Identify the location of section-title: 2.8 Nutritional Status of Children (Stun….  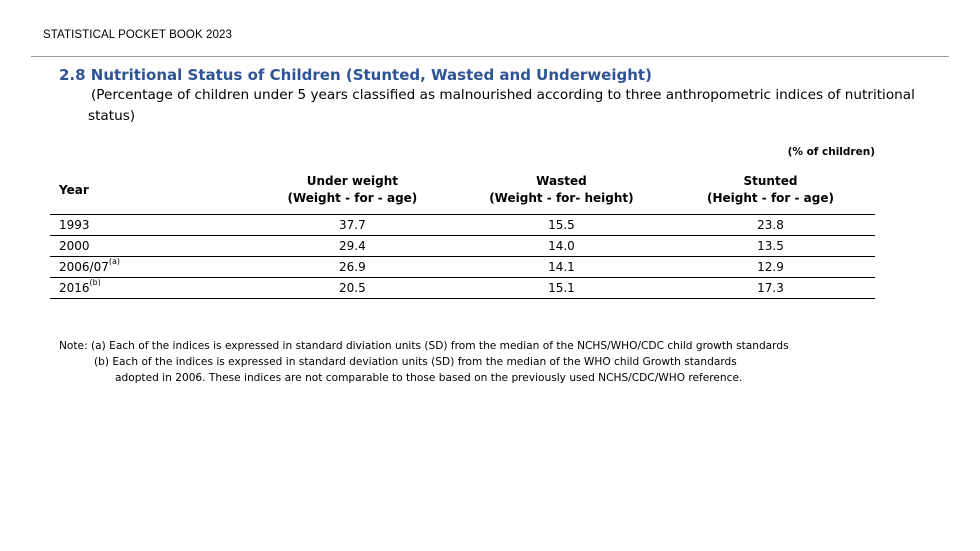
(355, 75).